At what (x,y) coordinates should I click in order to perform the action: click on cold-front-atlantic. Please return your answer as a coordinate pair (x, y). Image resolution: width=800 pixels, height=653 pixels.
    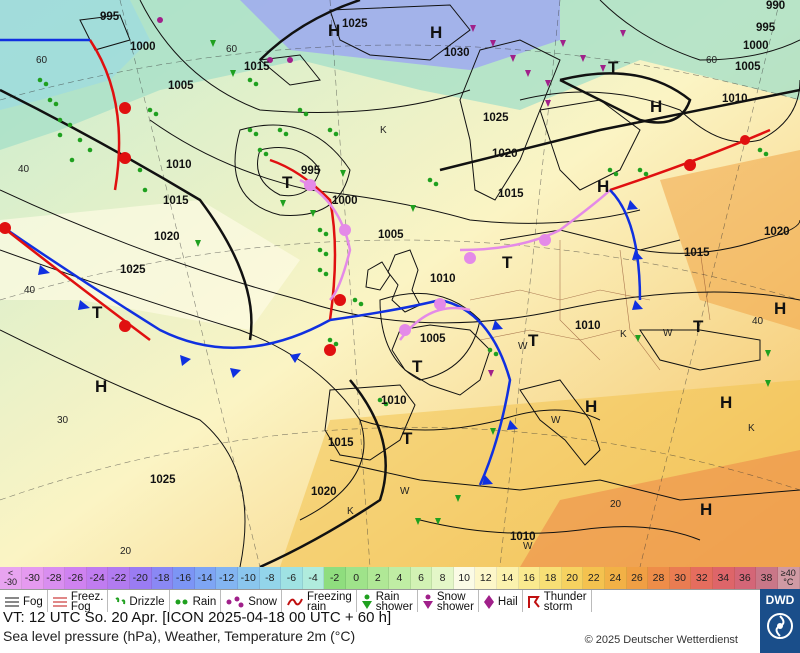
    Looking at the image, I should click on (165, 286).